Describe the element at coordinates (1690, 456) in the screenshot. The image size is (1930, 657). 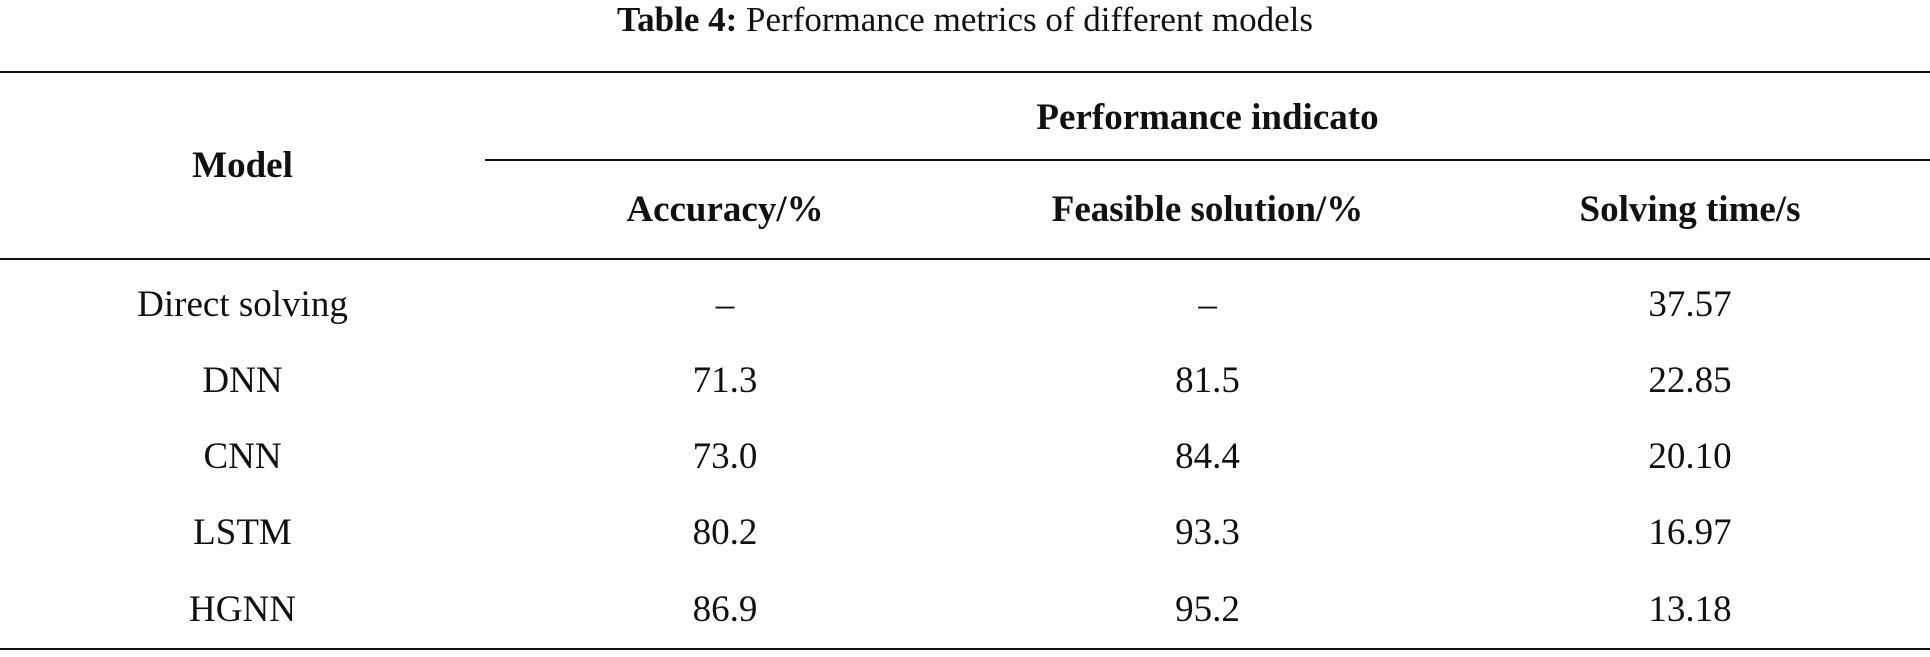
I see `cell-time: 20.10` at that location.